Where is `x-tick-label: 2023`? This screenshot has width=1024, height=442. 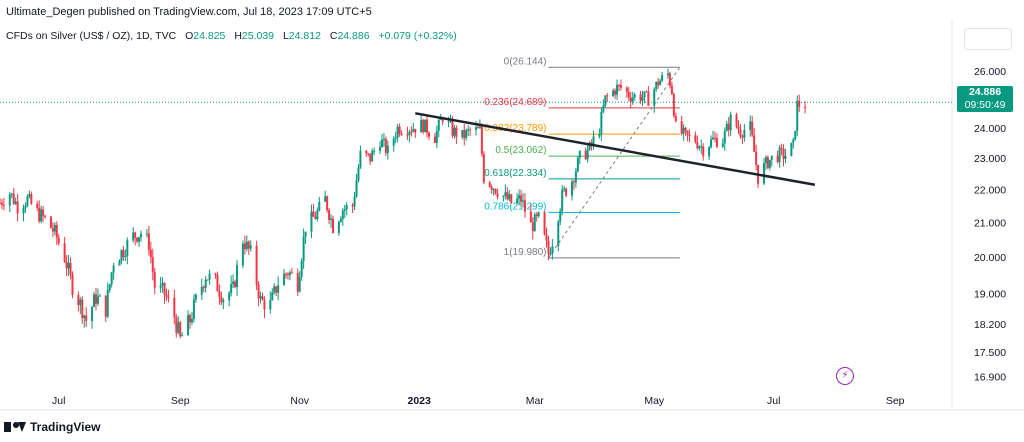 x-tick-label: 2023 is located at coordinates (420, 401).